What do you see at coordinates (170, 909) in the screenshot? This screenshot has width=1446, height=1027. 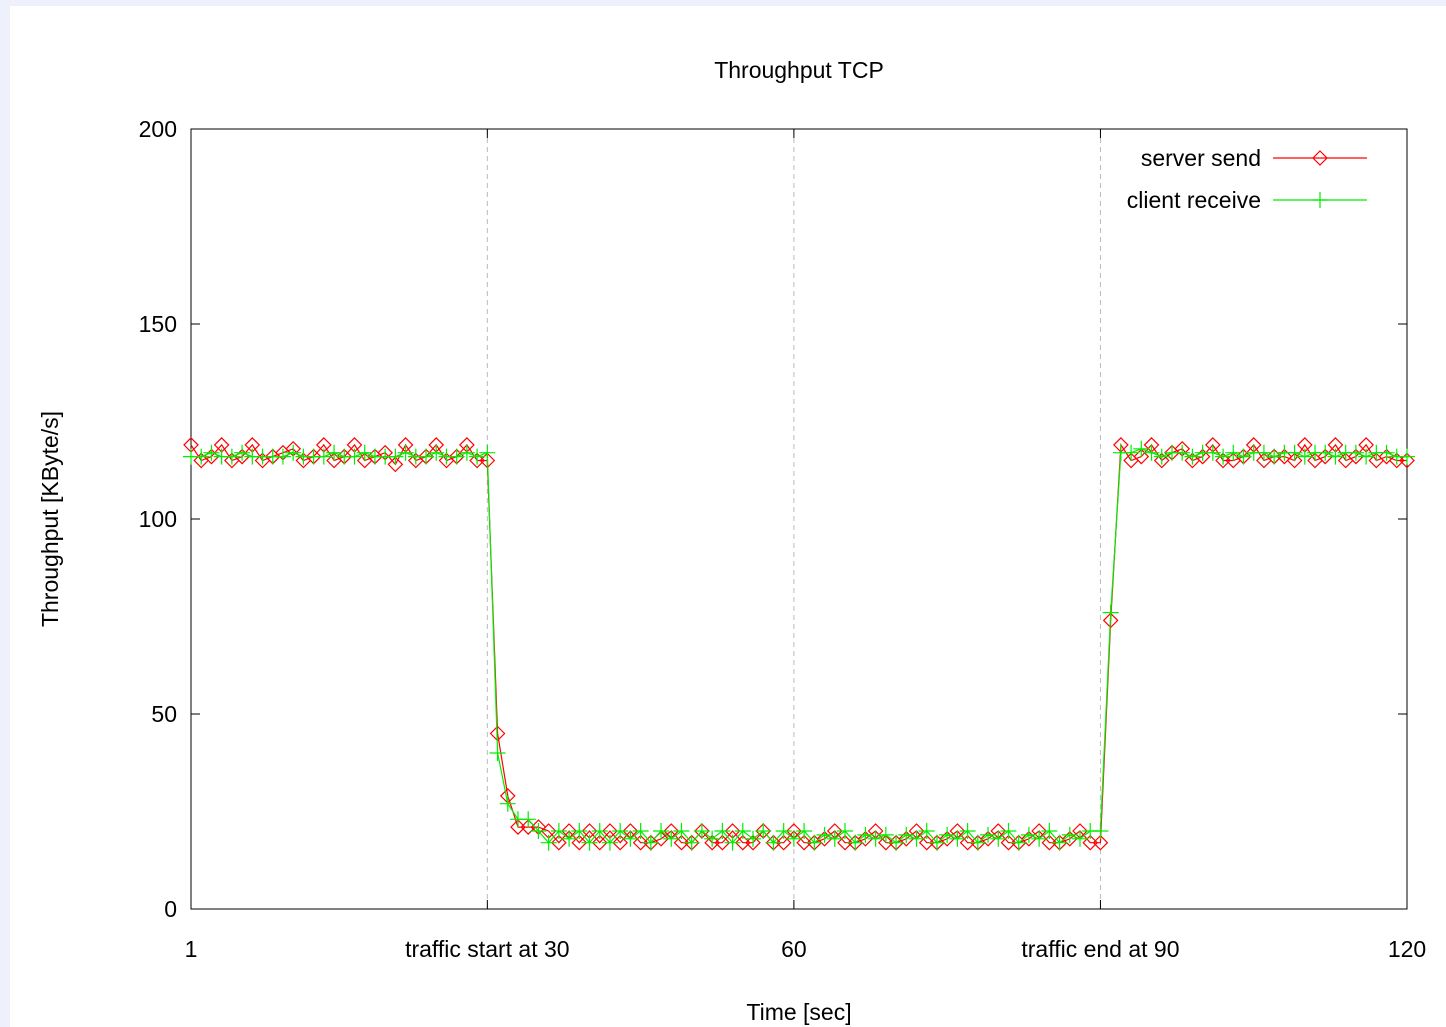 I see `y-tick-label: 0` at bounding box center [170, 909].